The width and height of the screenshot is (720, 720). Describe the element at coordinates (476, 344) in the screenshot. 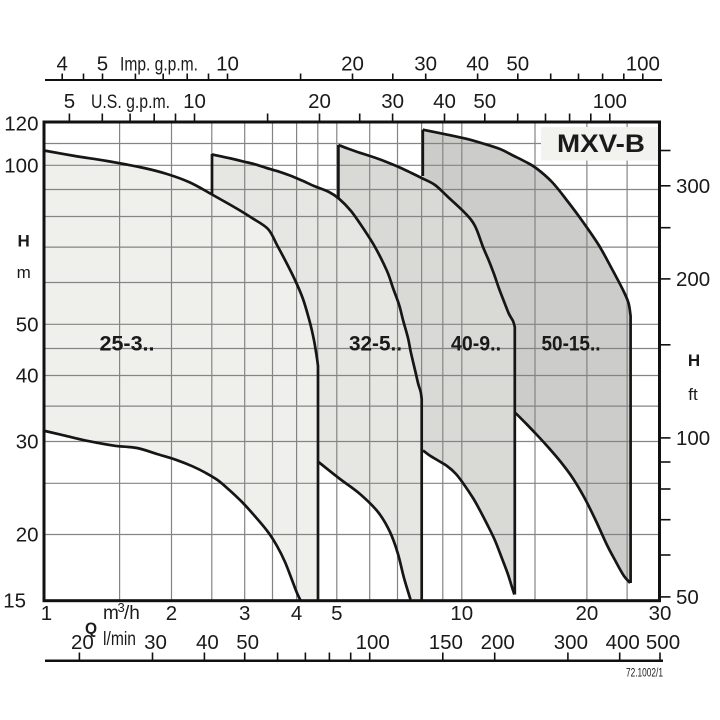

I see `svg-text: 40-9..` at that location.